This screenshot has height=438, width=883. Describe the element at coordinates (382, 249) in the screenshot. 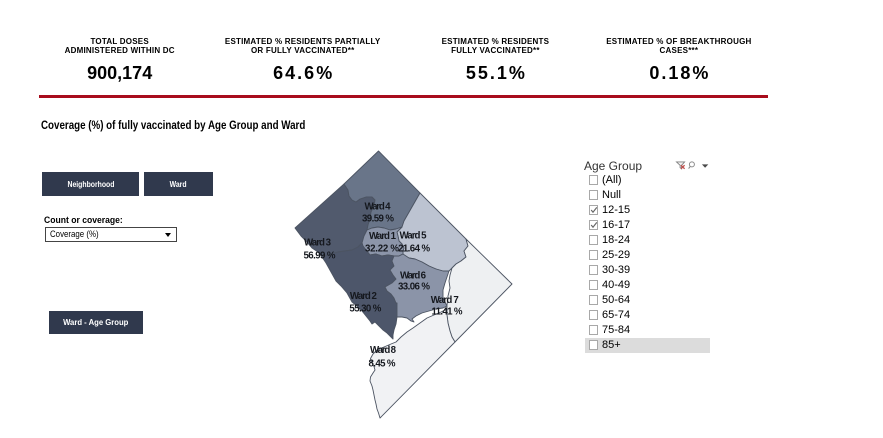

I see `svg-text: 32.22 %` at that location.